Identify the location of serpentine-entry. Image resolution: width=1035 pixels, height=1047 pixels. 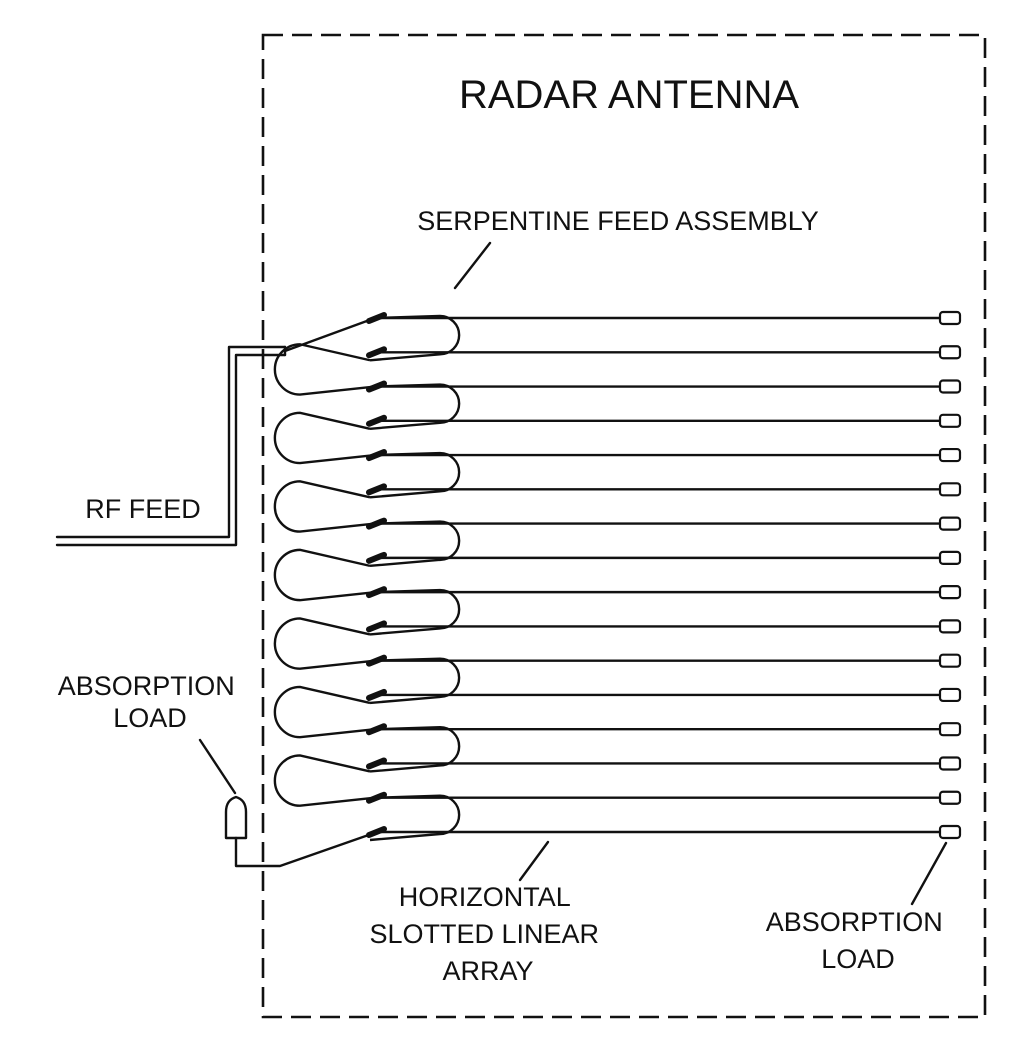
(330, 334).